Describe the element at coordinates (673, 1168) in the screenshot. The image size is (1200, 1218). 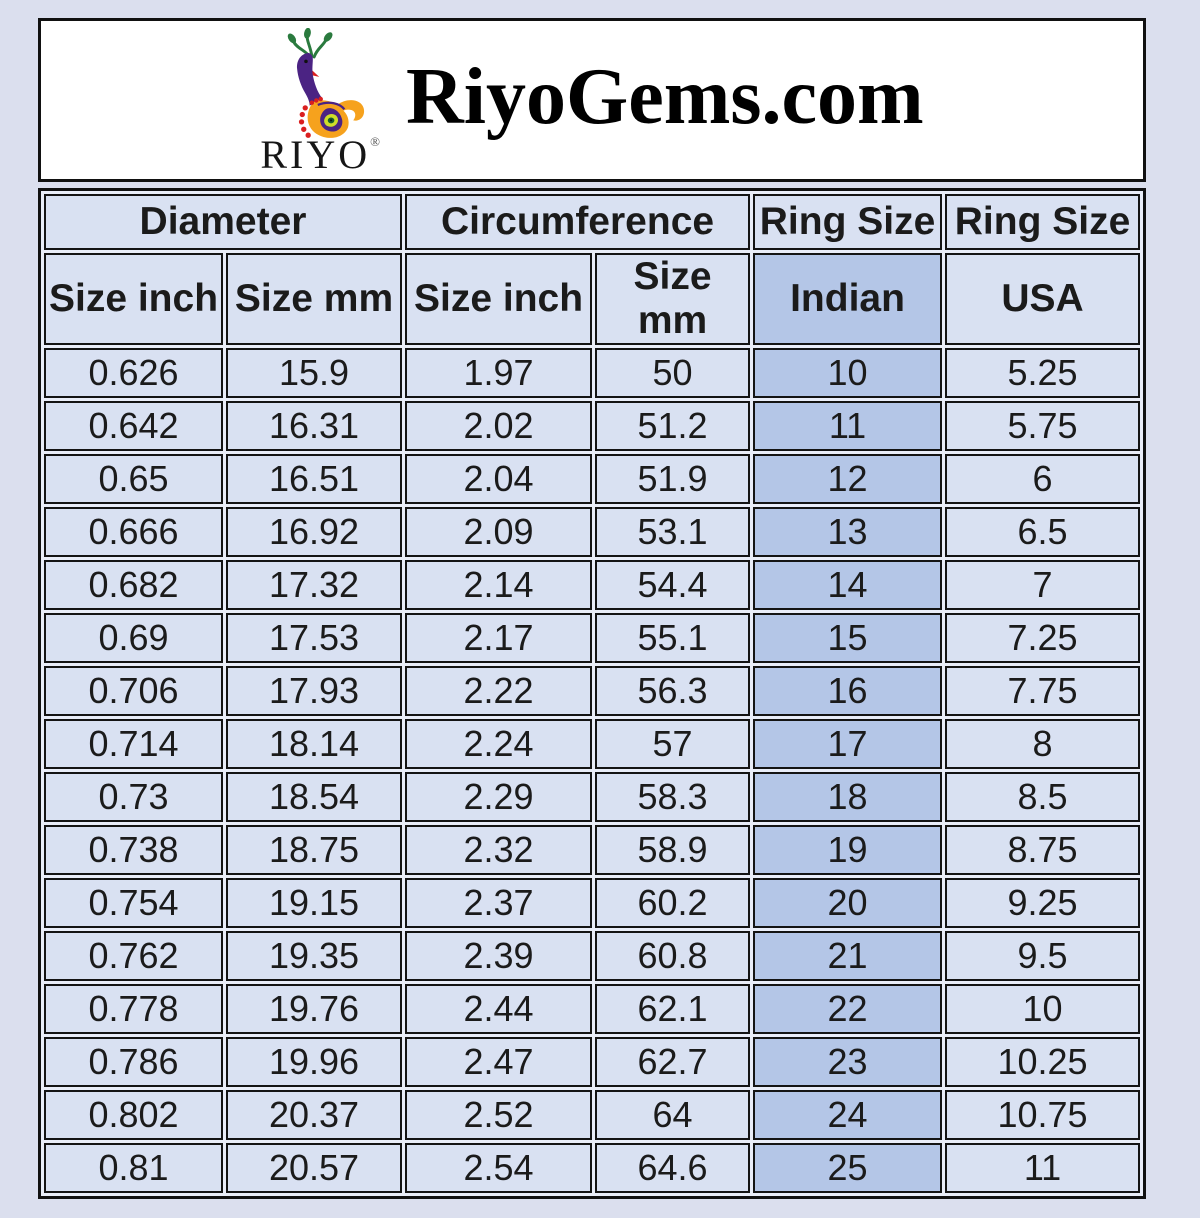
I see `cell-circumference-size-mm: 64.6` at that location.